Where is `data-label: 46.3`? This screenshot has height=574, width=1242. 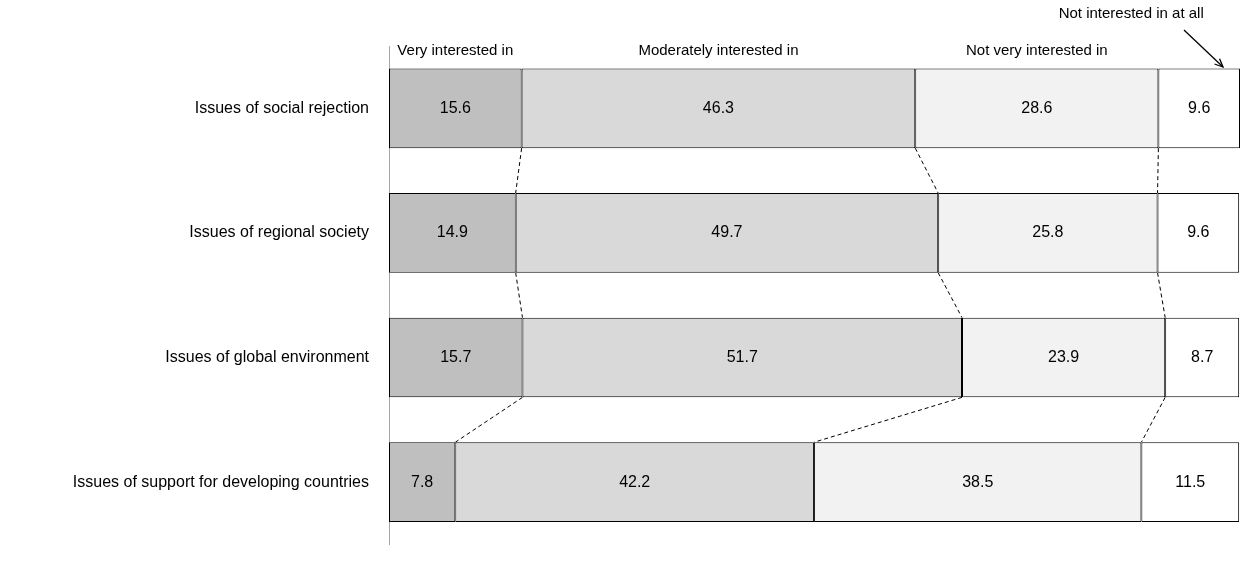 data-label: 46.3 is located at coordinates (718, 107).